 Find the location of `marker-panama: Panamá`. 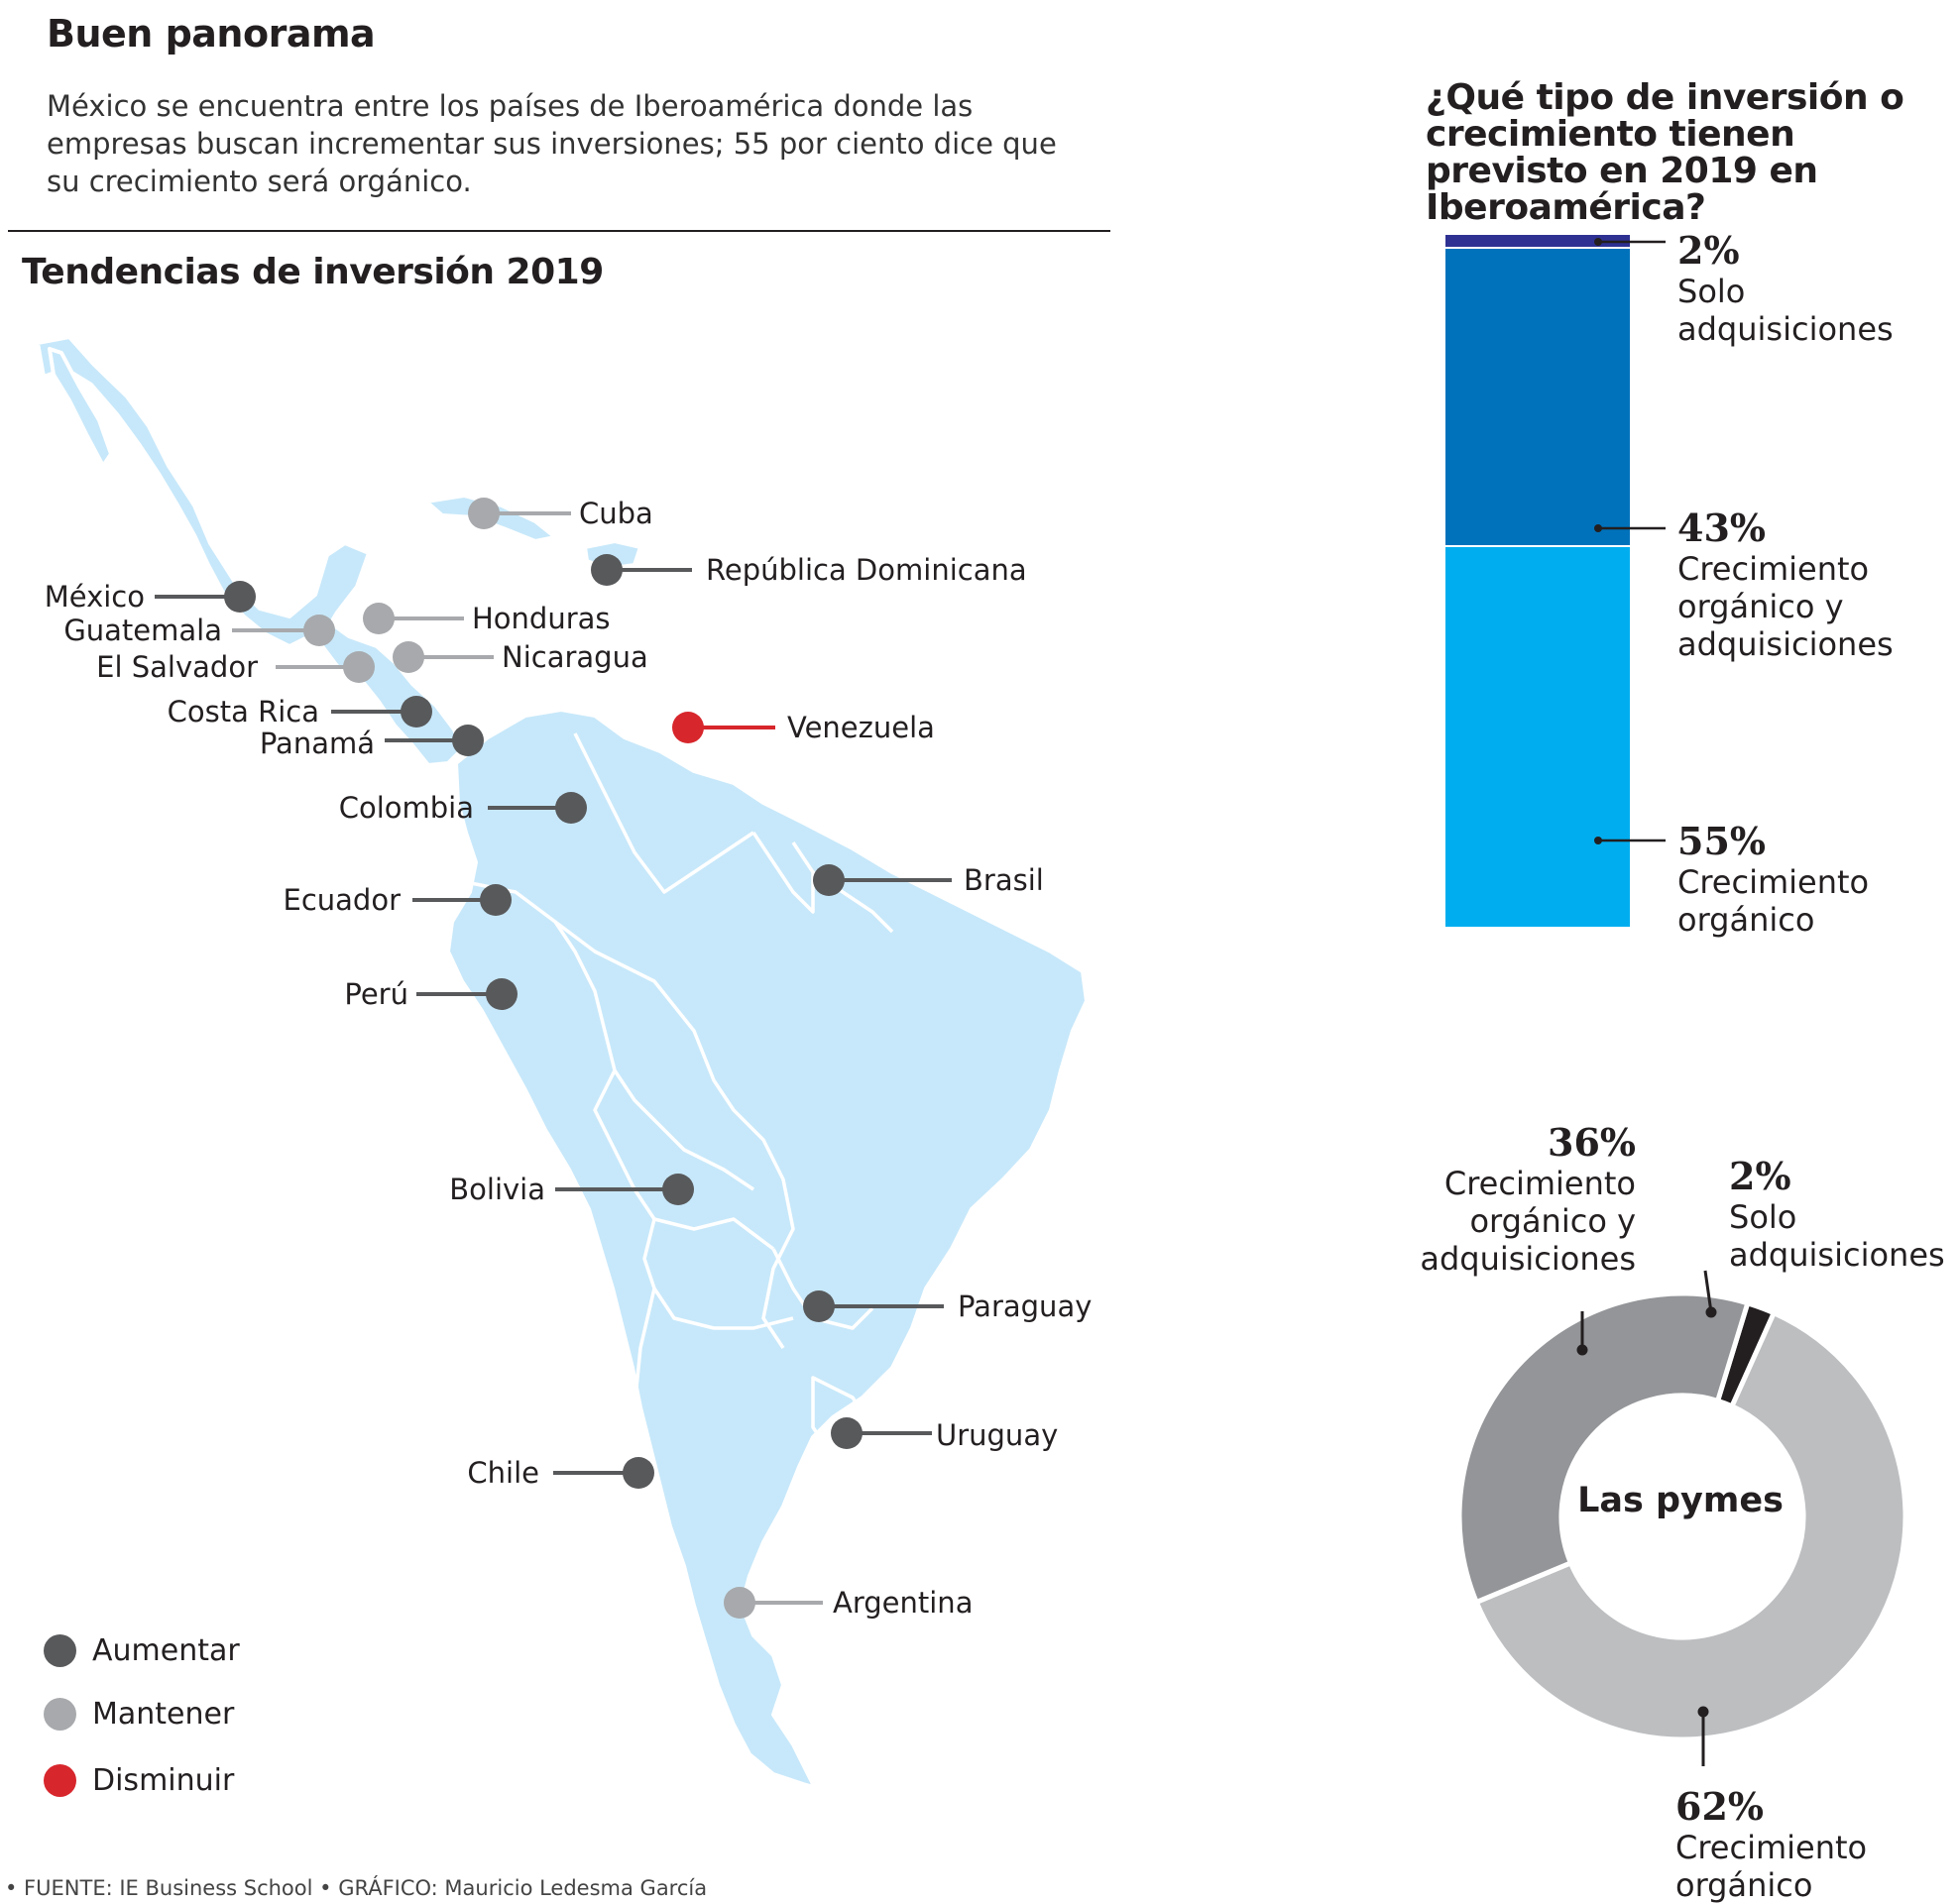

marker-panama: Panamá is located at coordinates (372, 742).